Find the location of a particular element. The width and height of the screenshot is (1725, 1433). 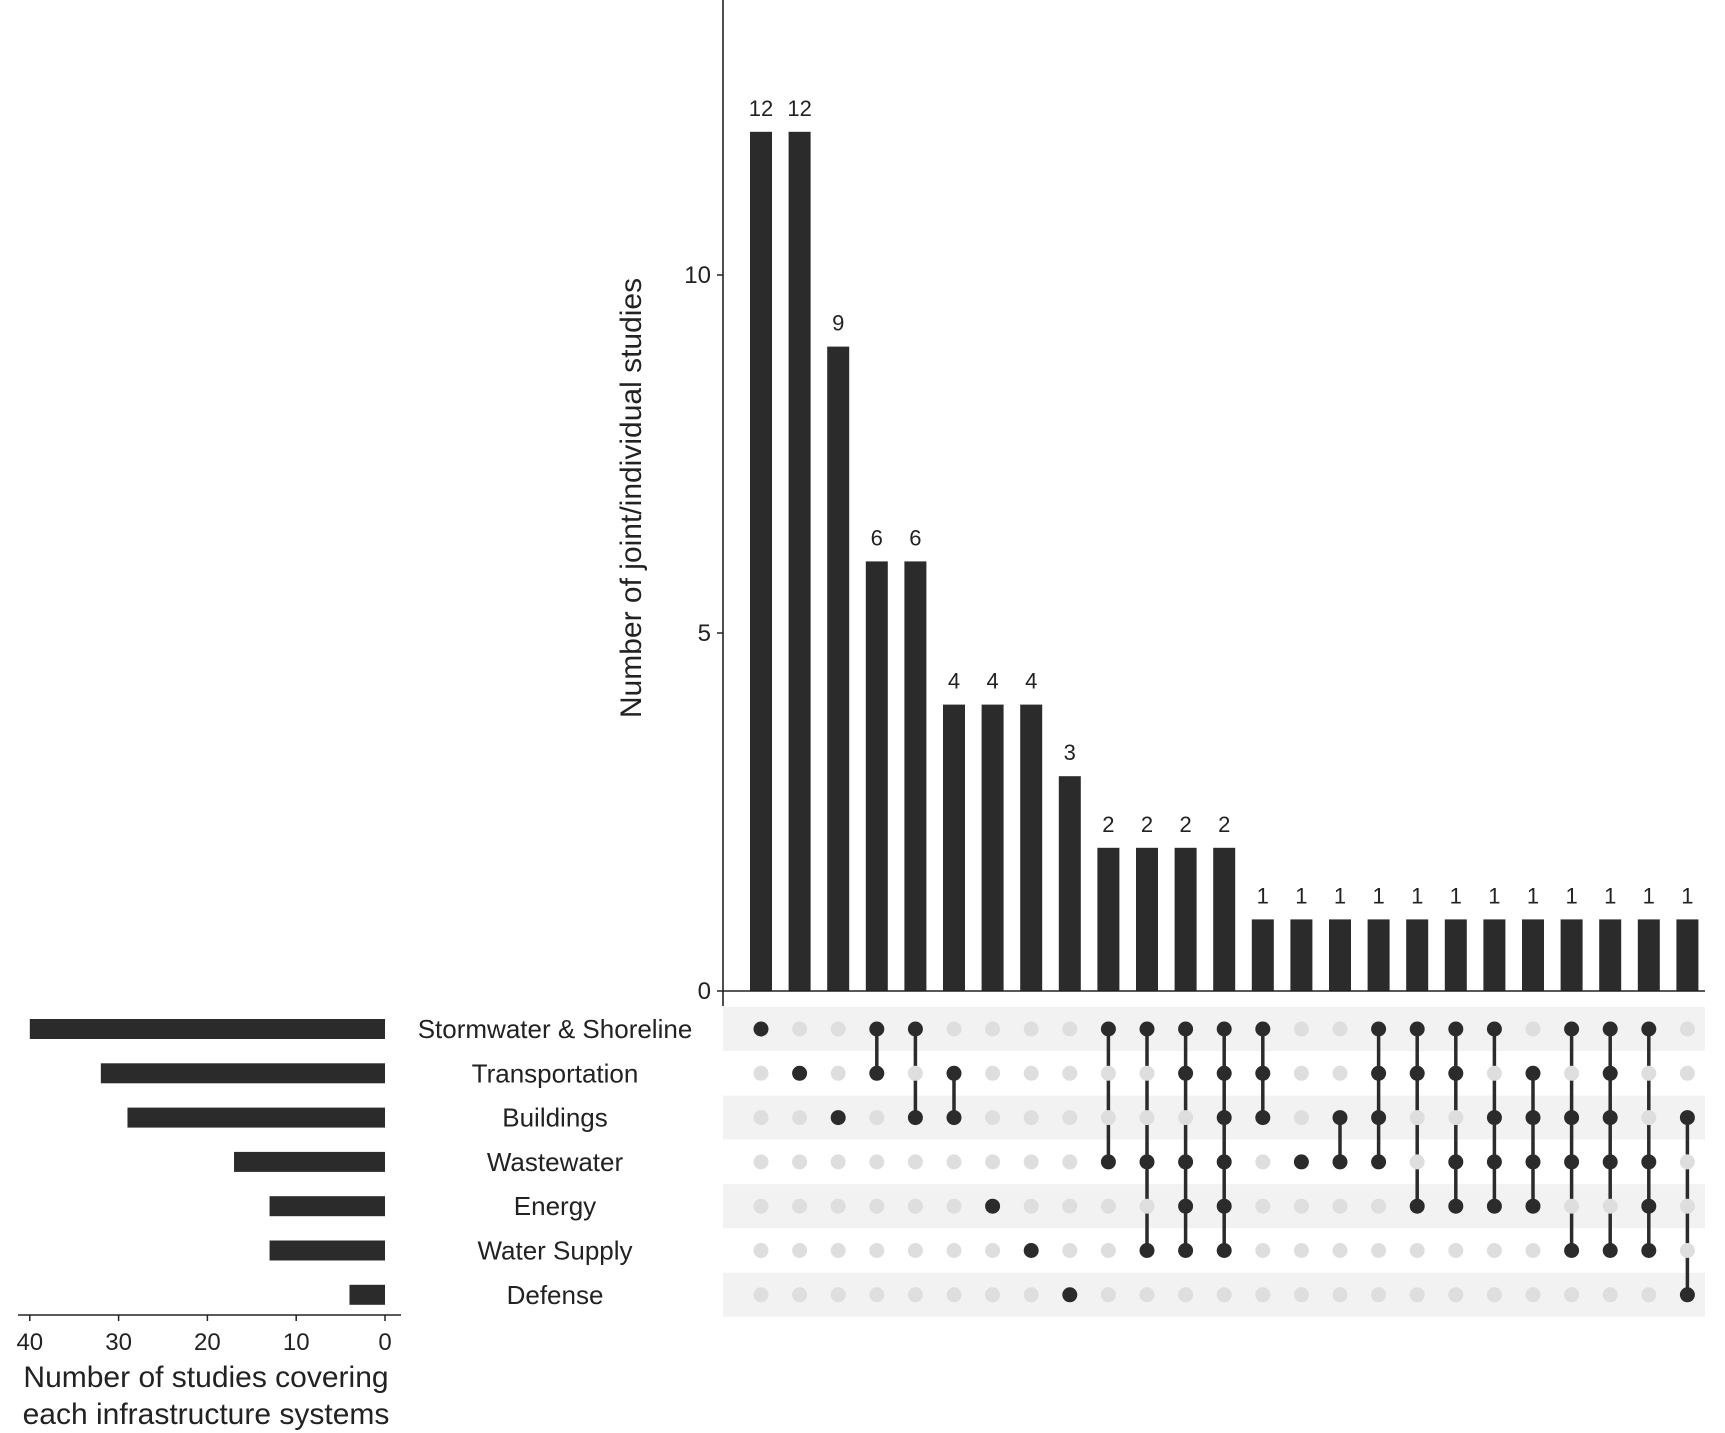

set-name-label: Stormwater & Shoreline is located at coordinates (555, 1029).